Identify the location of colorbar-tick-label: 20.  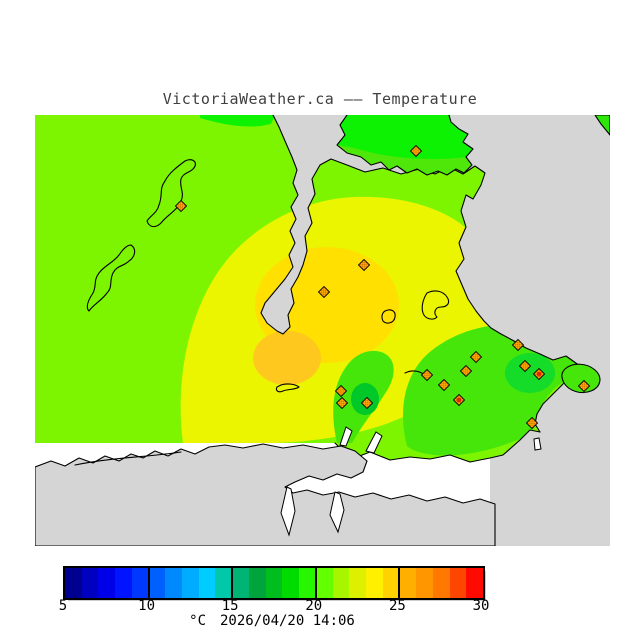
(314, 606).